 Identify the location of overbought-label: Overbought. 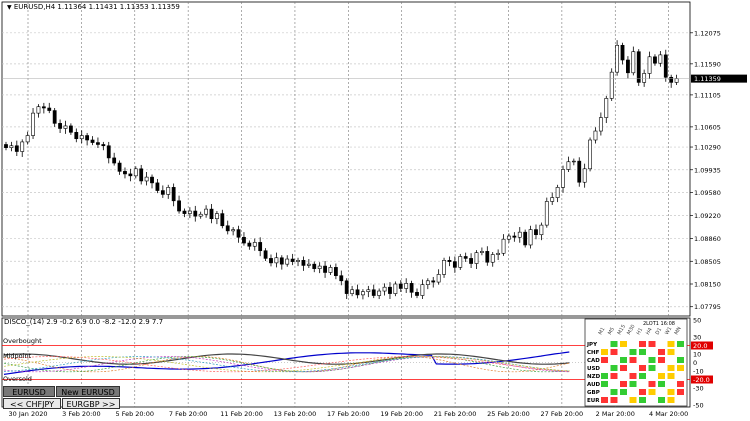
(22, 341).